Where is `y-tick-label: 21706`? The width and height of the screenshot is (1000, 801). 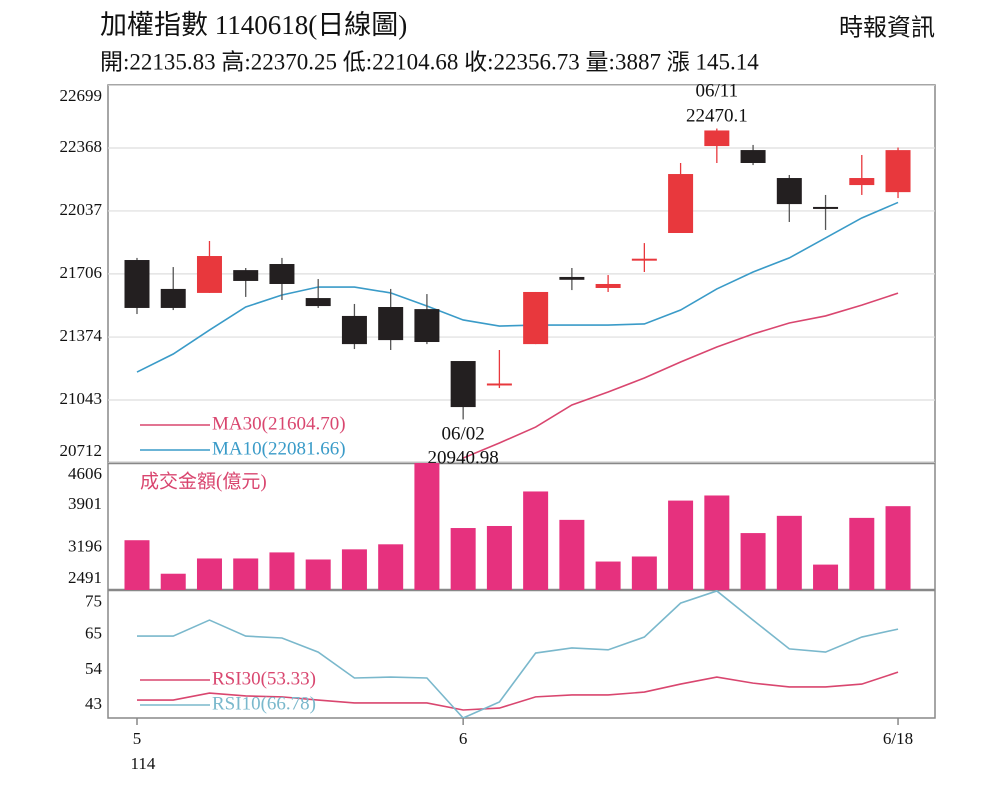 y-tick-label: 21706 is located at coordinates (81, 272).